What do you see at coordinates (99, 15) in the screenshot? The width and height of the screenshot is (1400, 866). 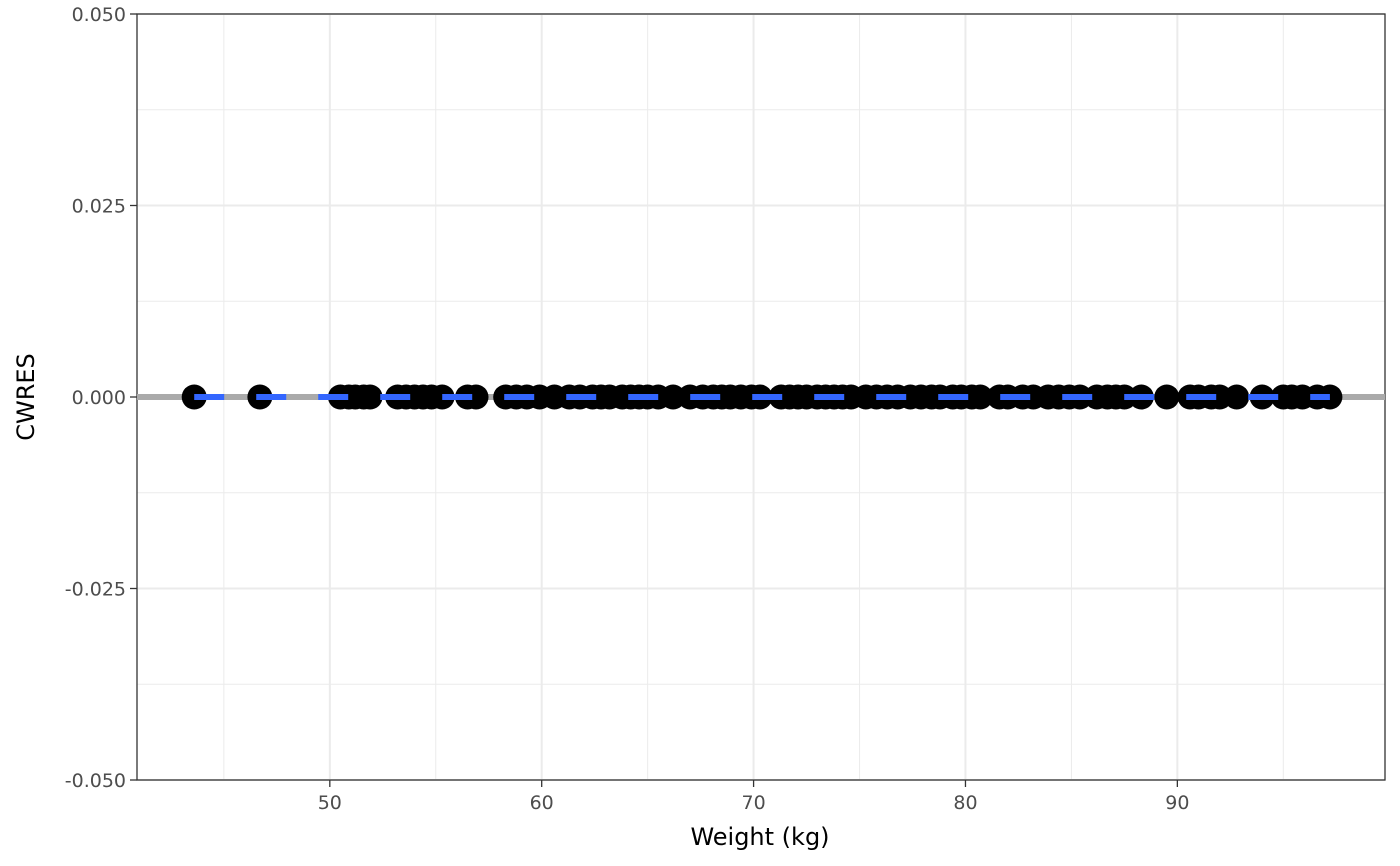 I see `y-tick-label: 0.050` at bounding box center [99, 15].